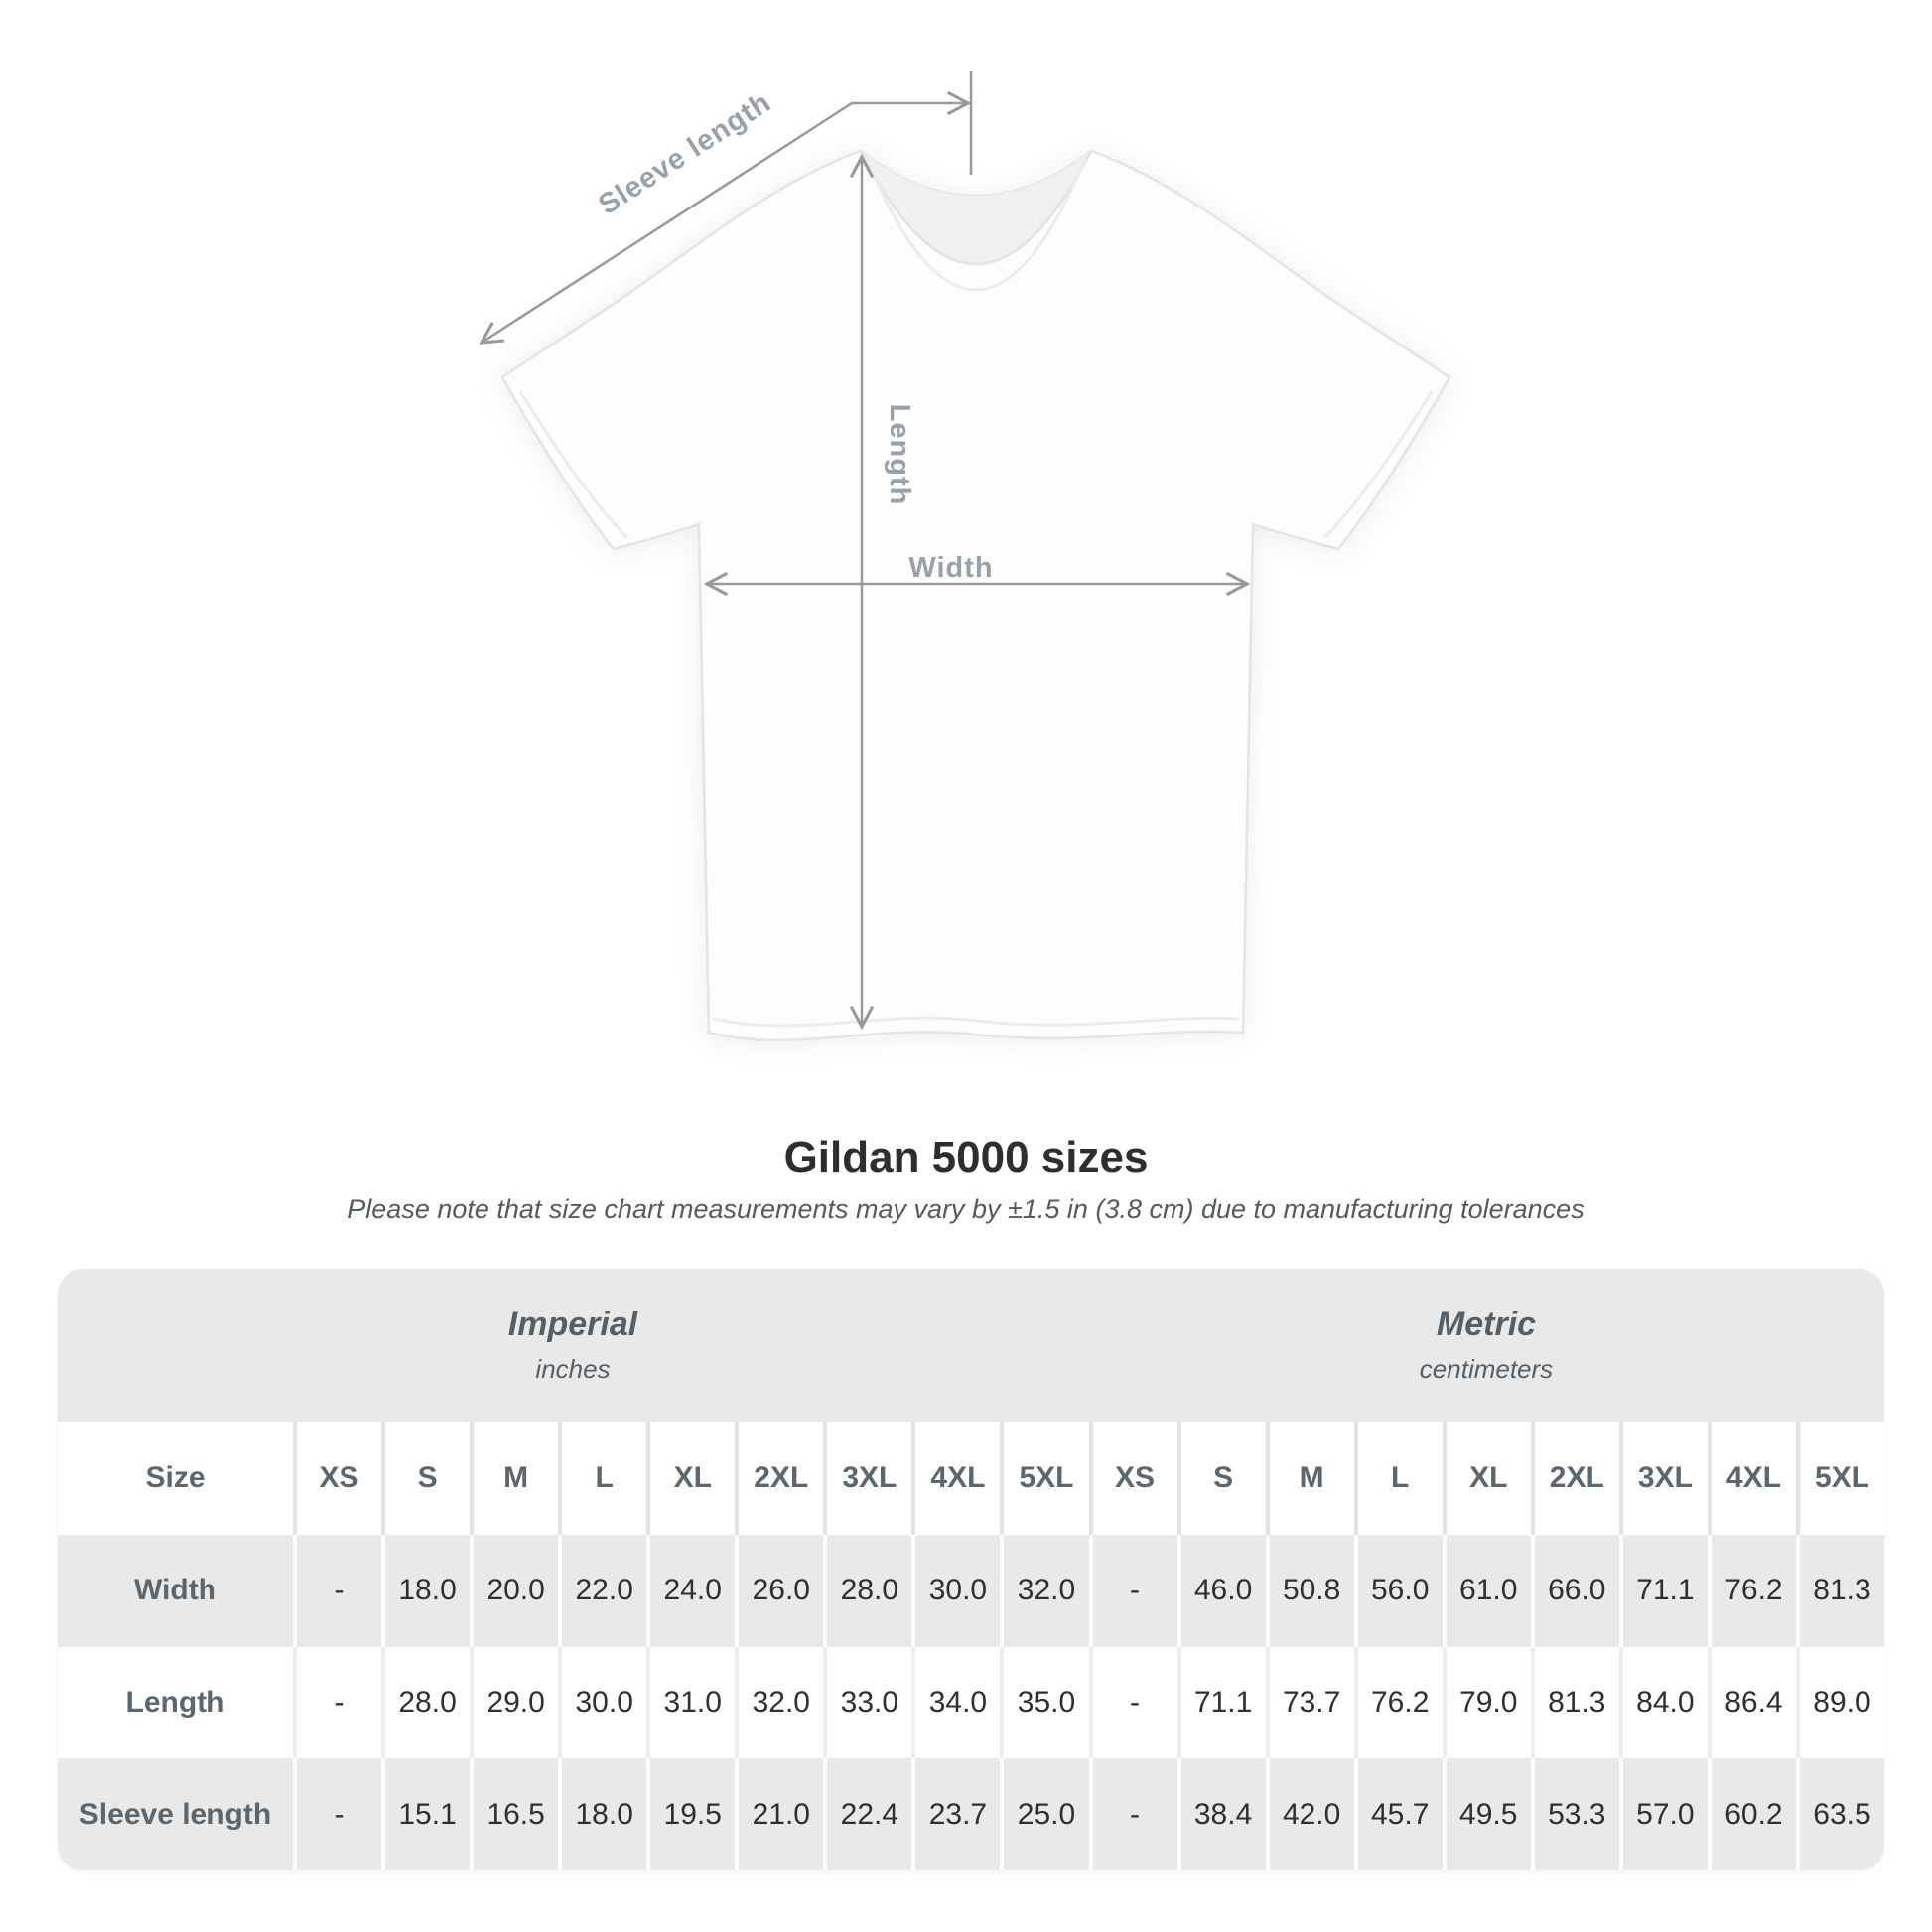 Image resolution: width=1932 pixels, height=1932 pixels. What do you see at coordinates (1310, 1703) in the screenshot?
I see `value-cell: 73.7` at bounding box center [1310, 1703].